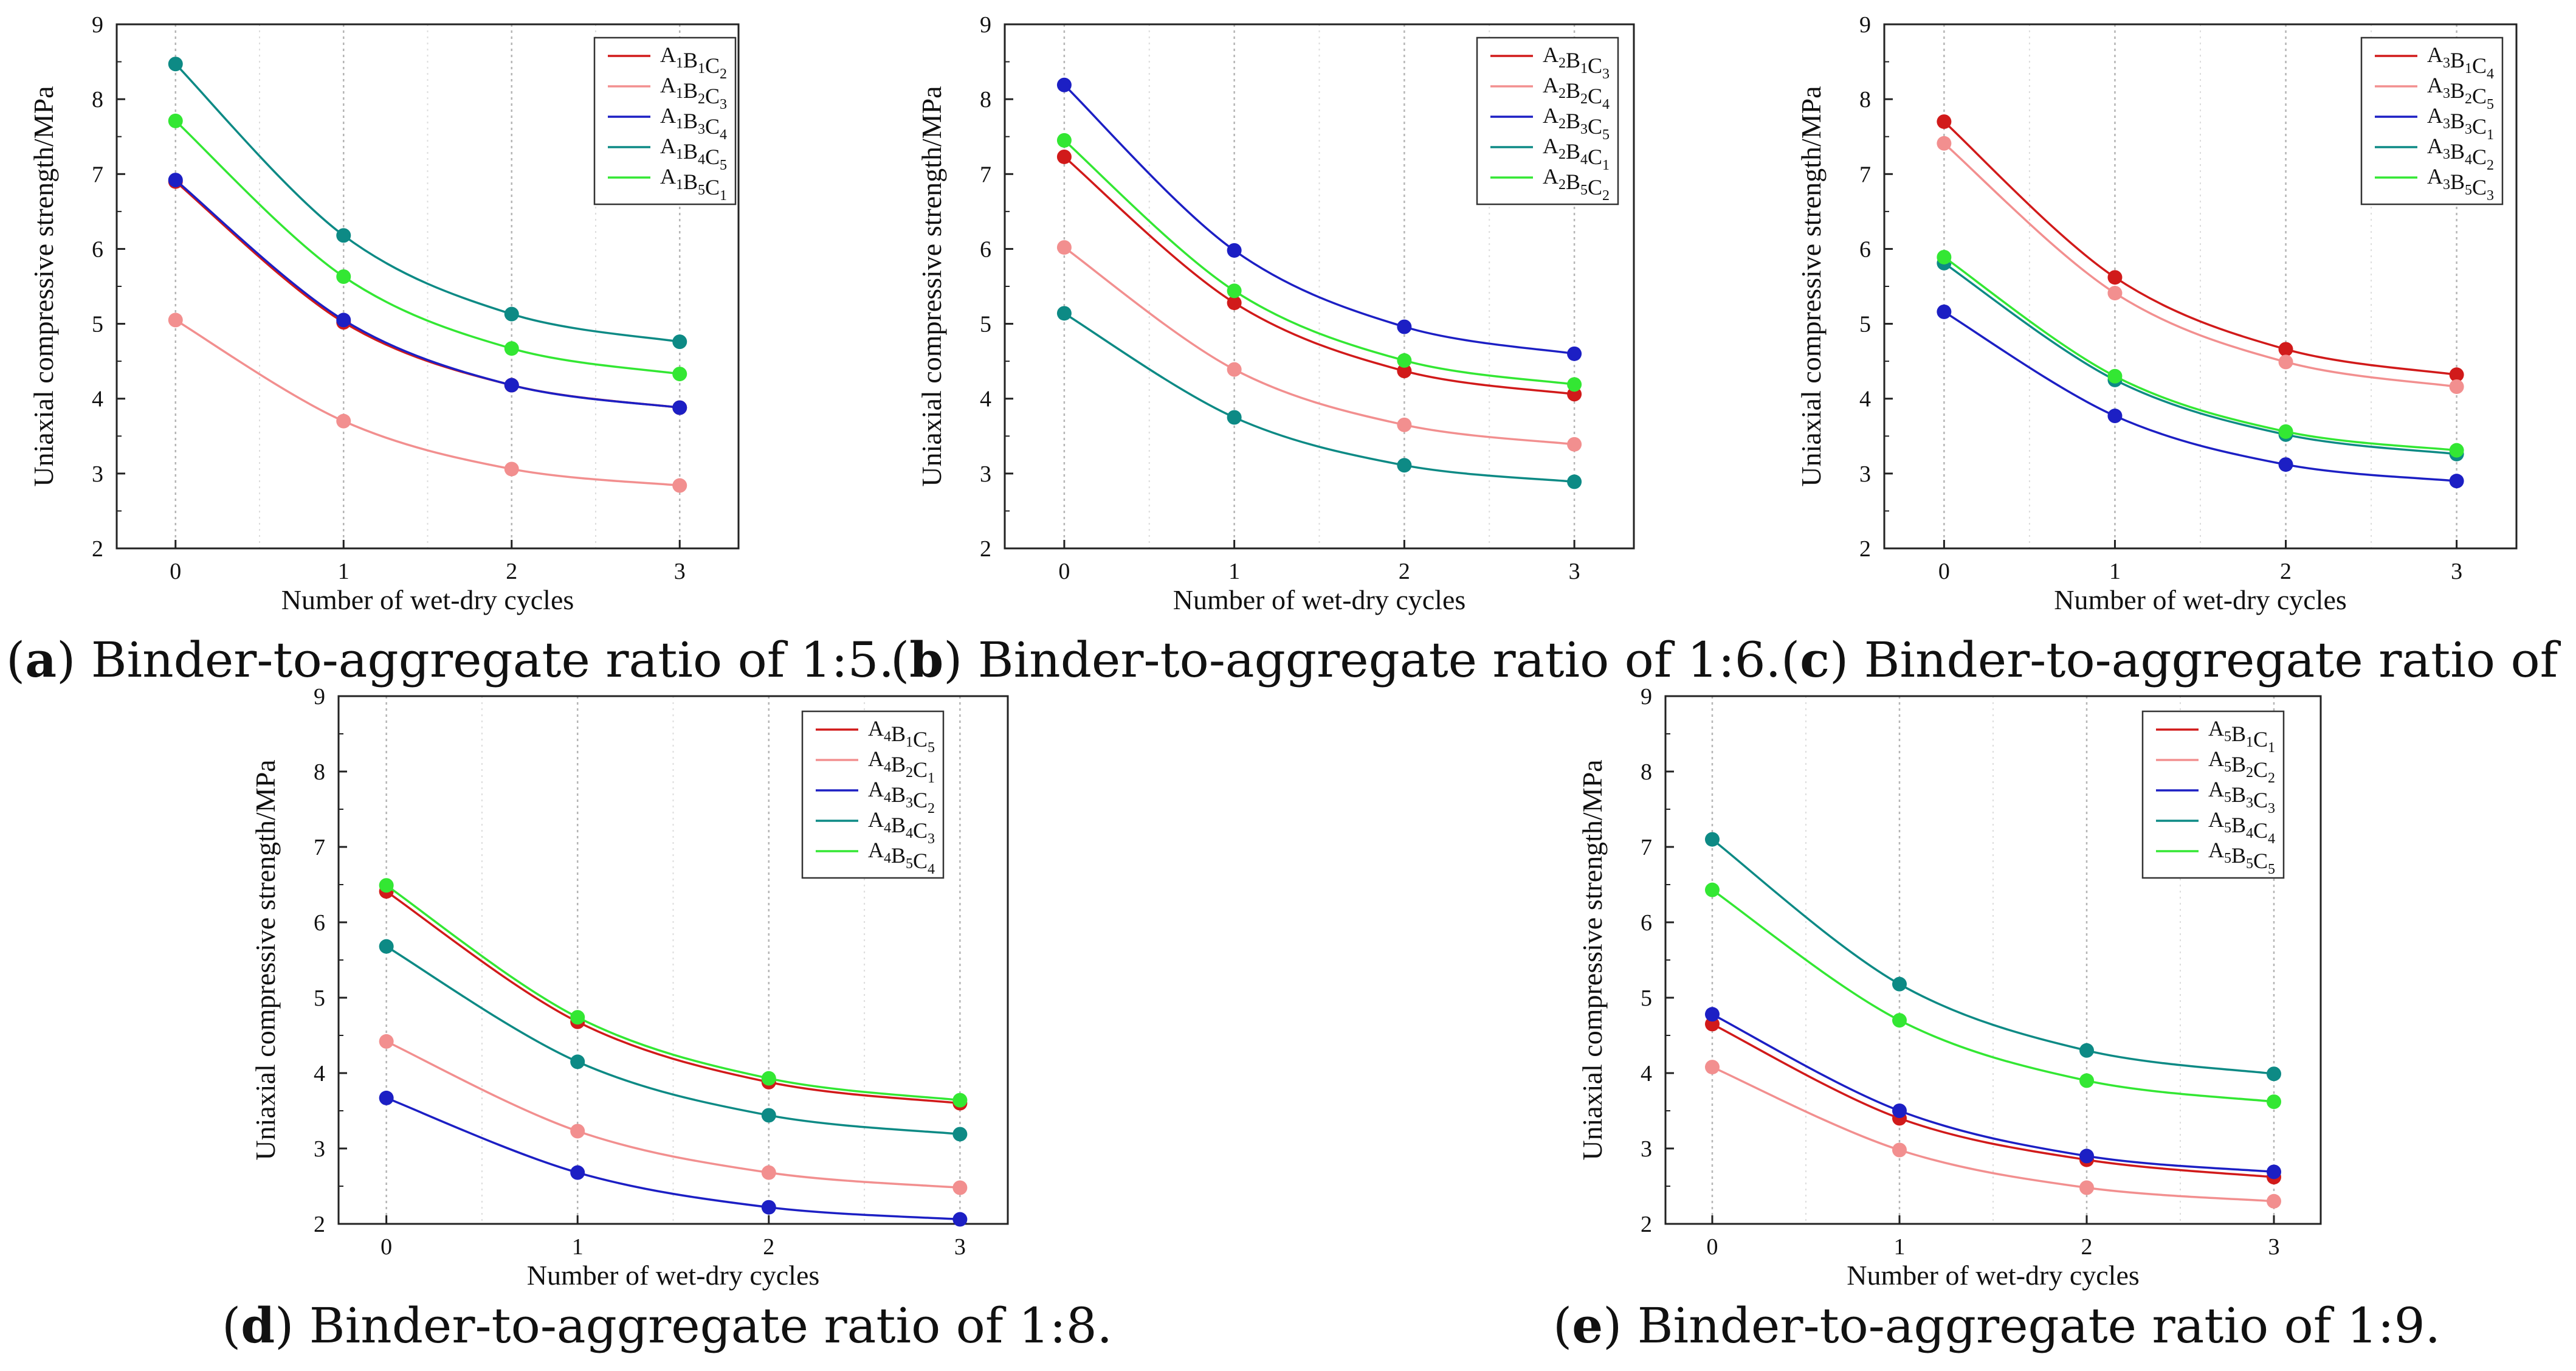 The width and height of the screenshot is (2576, 1371). I want to click on x-axis-label: Number of wet-dry cycles, so click(1993, 1275).